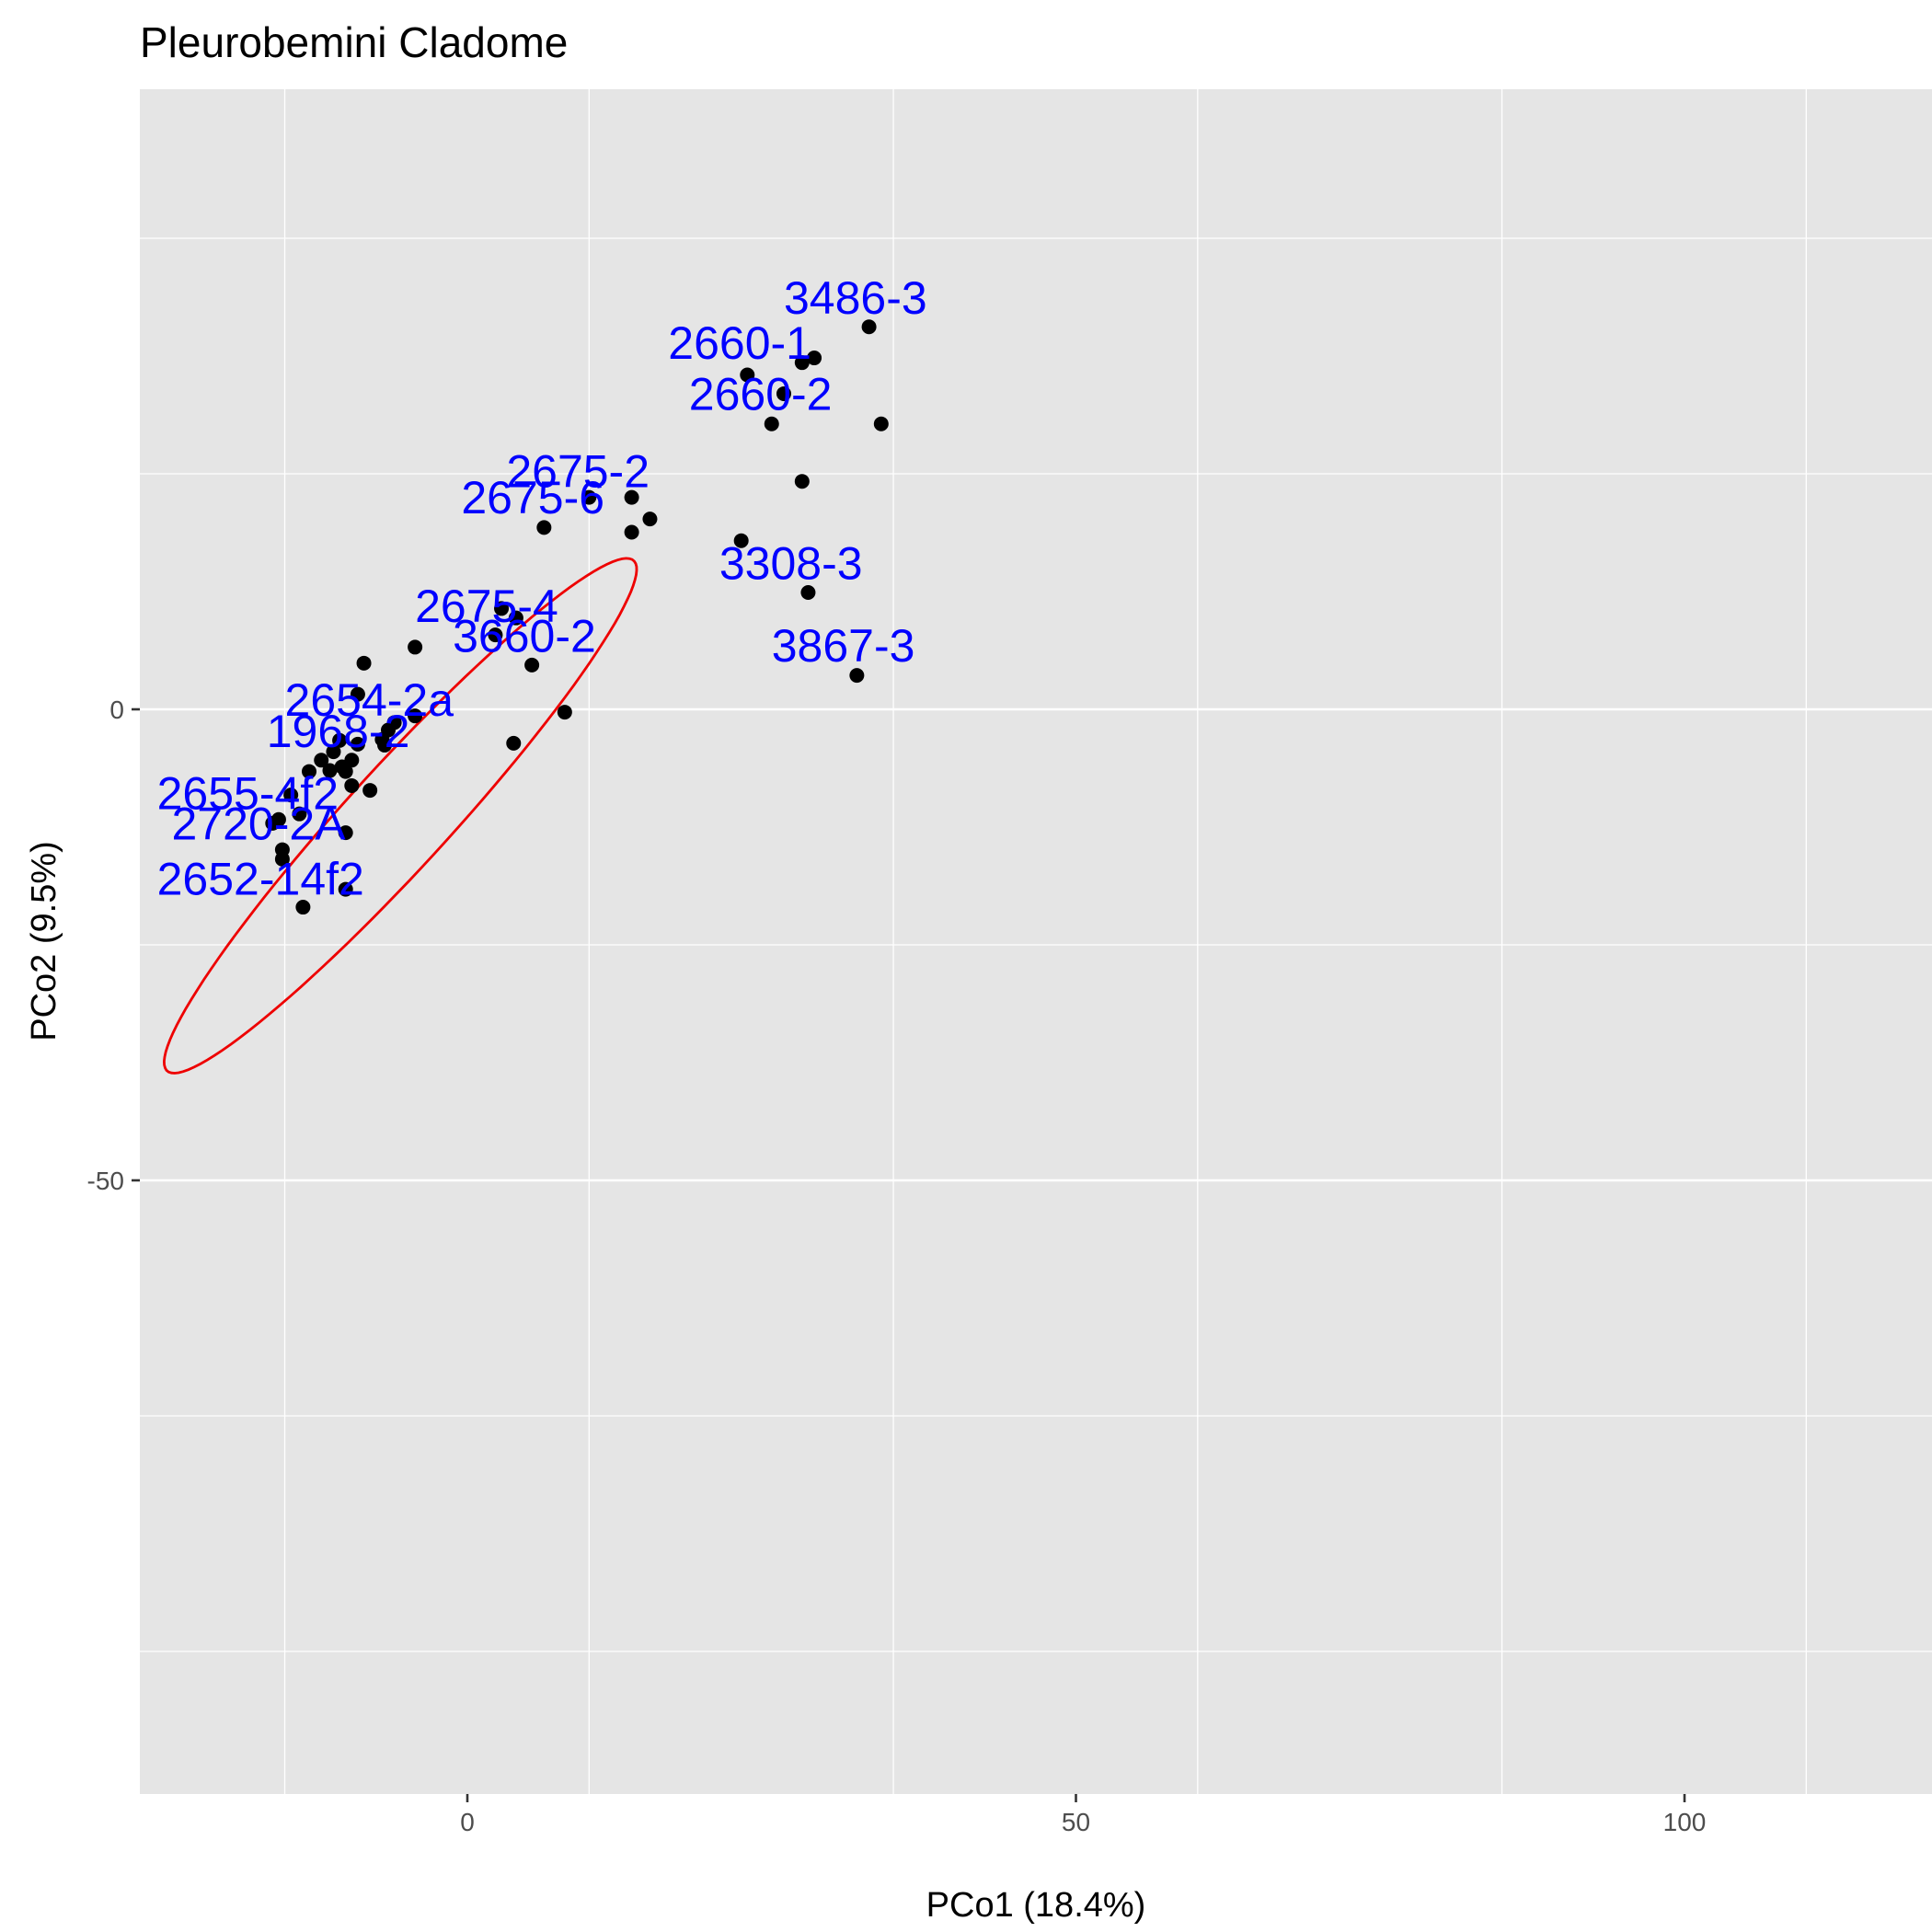 This screenshot has width=1932, height=1932. Describe the element at coordinates (855, 298) in the screenshot. I see `point-label: 3486-3` at that location.